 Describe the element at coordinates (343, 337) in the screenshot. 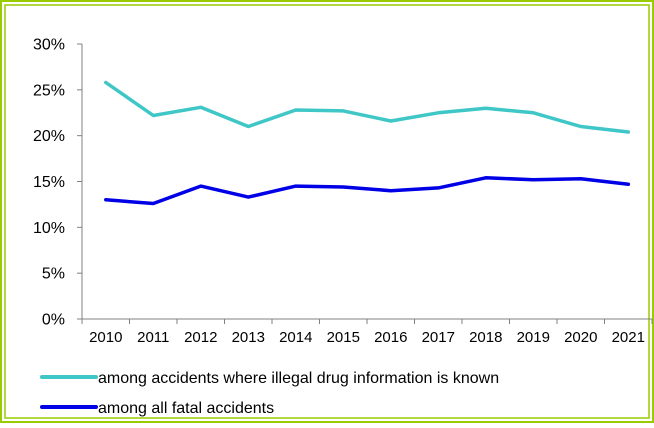

I see `x-tick-label: 2015` at that location.